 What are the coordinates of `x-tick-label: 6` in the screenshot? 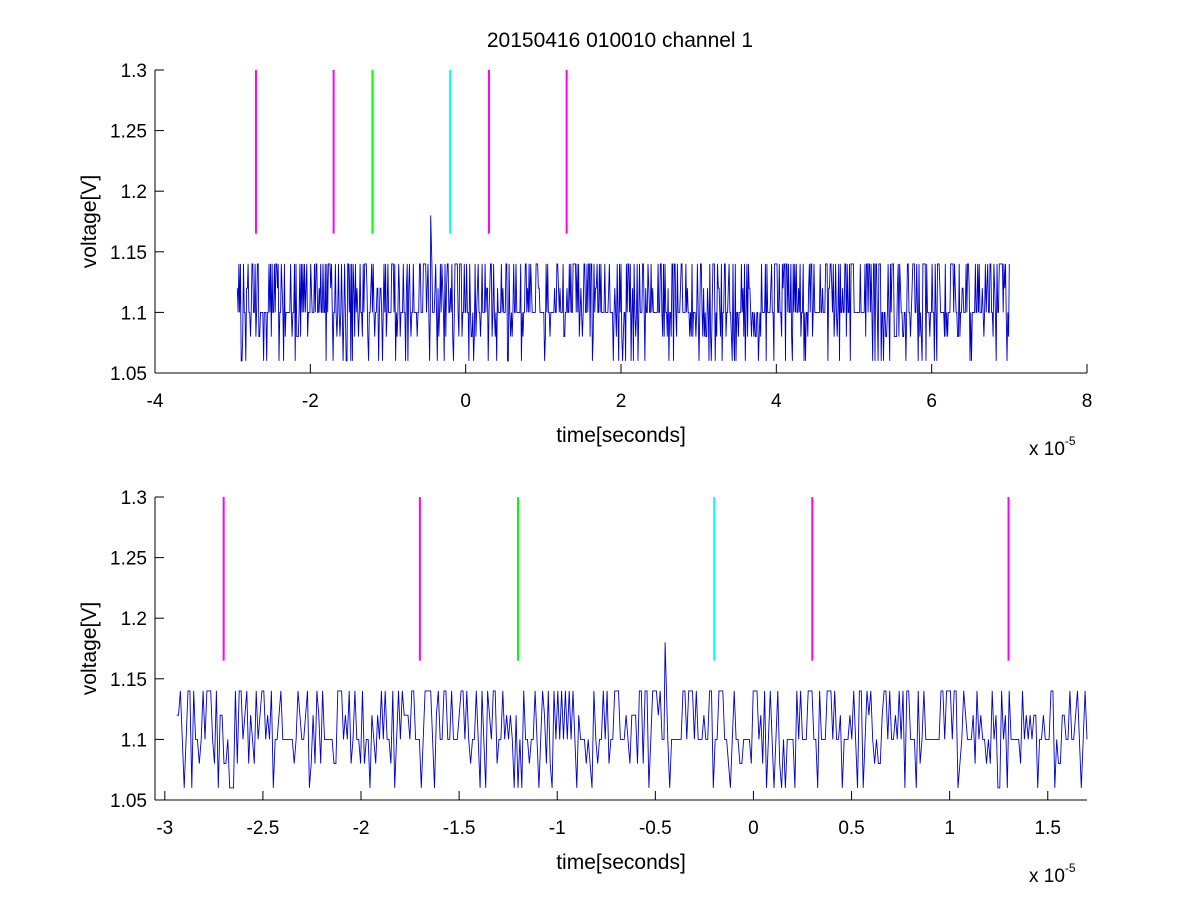 It's located at (931, 401).